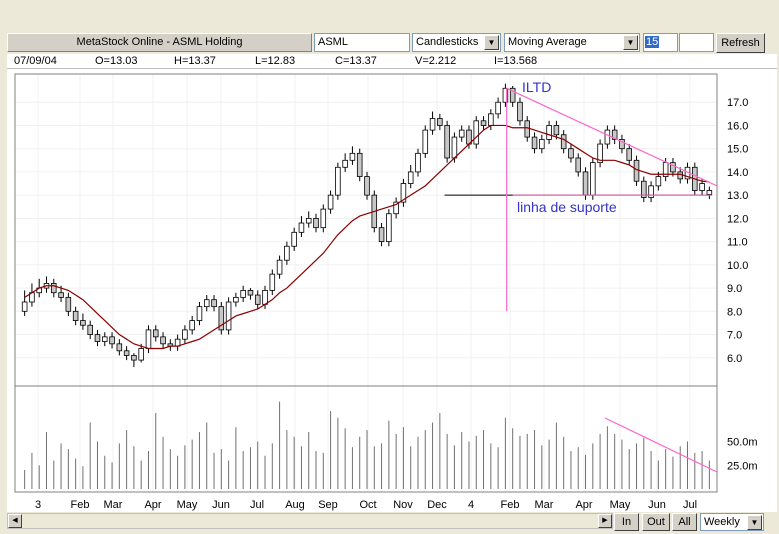 This screenshot has height=534, width=779. Describe the element at coordinates (656, 522) in the screenshot. I see `zoom-out-button: Out` at that location.